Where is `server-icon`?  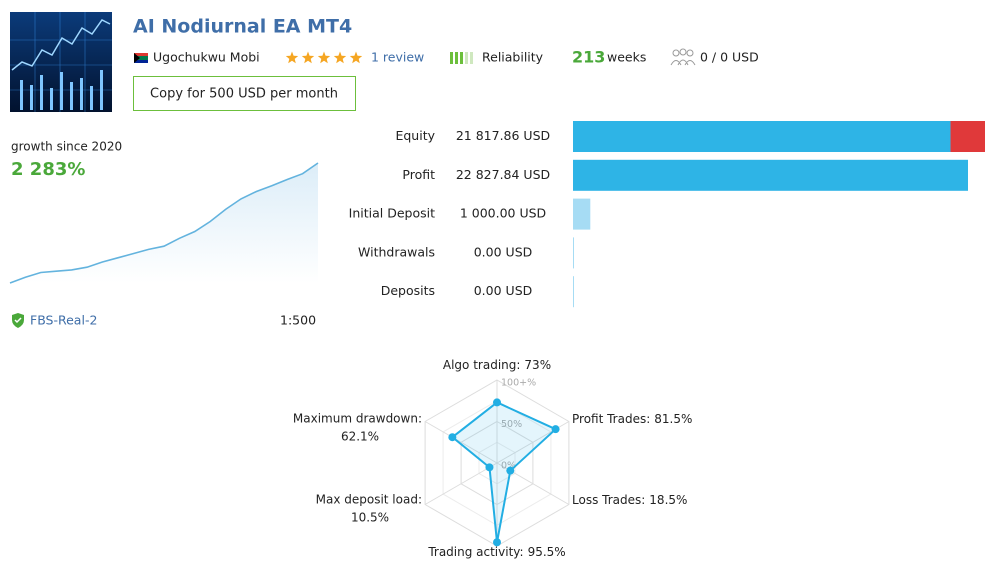
server-icon is located at coordinates (18, 320).